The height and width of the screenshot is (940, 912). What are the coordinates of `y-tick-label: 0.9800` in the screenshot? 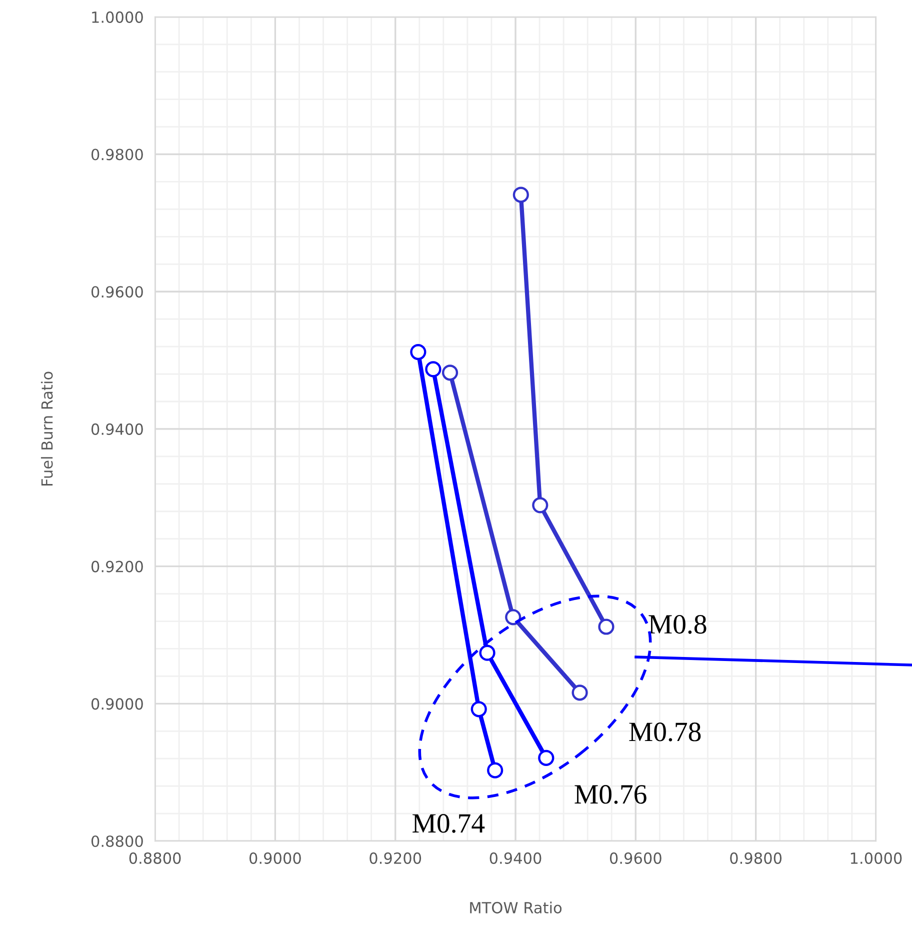 It's located at (117, 154).